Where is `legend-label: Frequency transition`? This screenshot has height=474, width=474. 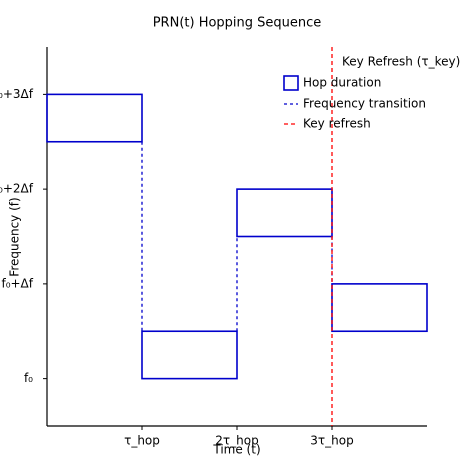
legend-label: Frequency transition is located at coordinates (364, 104).